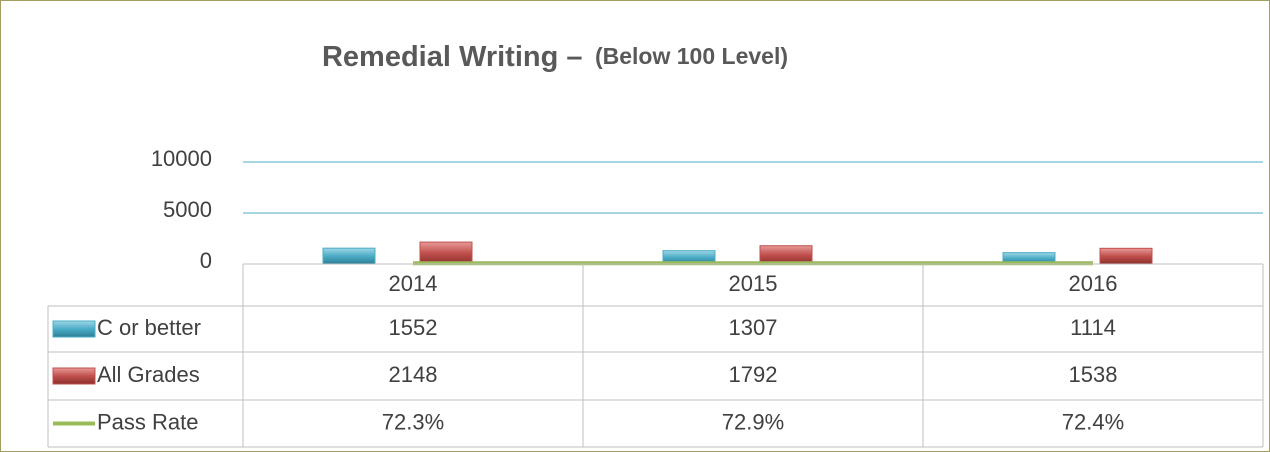 The image size is (1270, 452). What do you see at coordinates (1093, 421) in the screenshot?
I see `table-cell: 72.4%` at bounding box center [1093, 421].